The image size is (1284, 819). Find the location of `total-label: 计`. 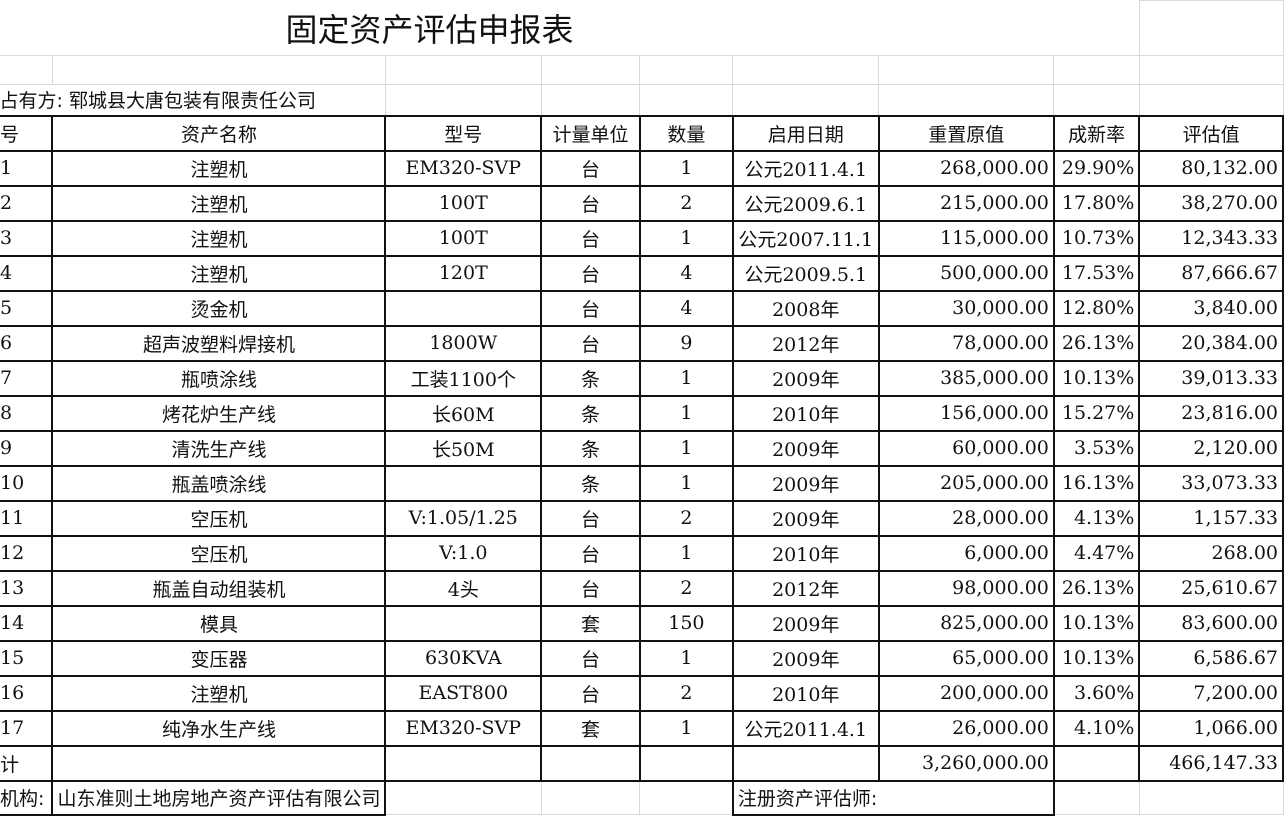

total-label: 计 is located at coordinates (27, 763).